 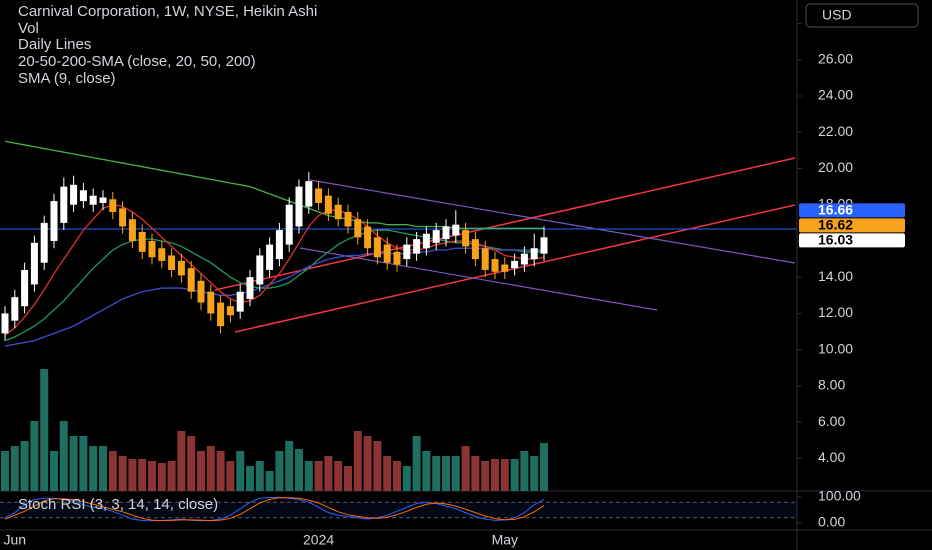 What do you see at coordinates (67, 78) in the screenshot?
I see `legend-entry: SMA (9, close)` at bounding box center [67, 78].